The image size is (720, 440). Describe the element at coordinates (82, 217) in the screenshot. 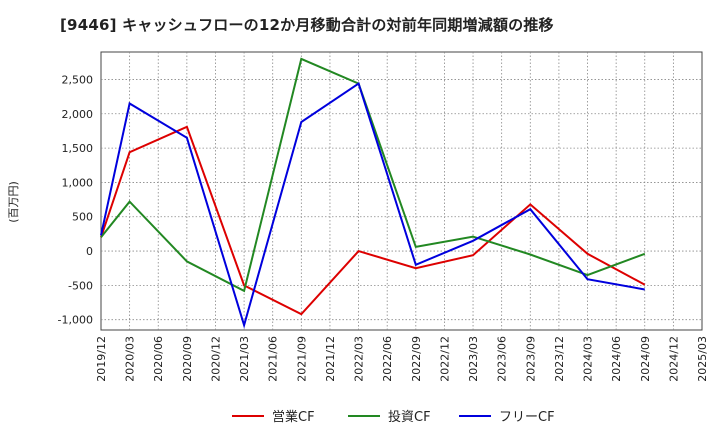

I see `y-tick-label: 500` at that location.